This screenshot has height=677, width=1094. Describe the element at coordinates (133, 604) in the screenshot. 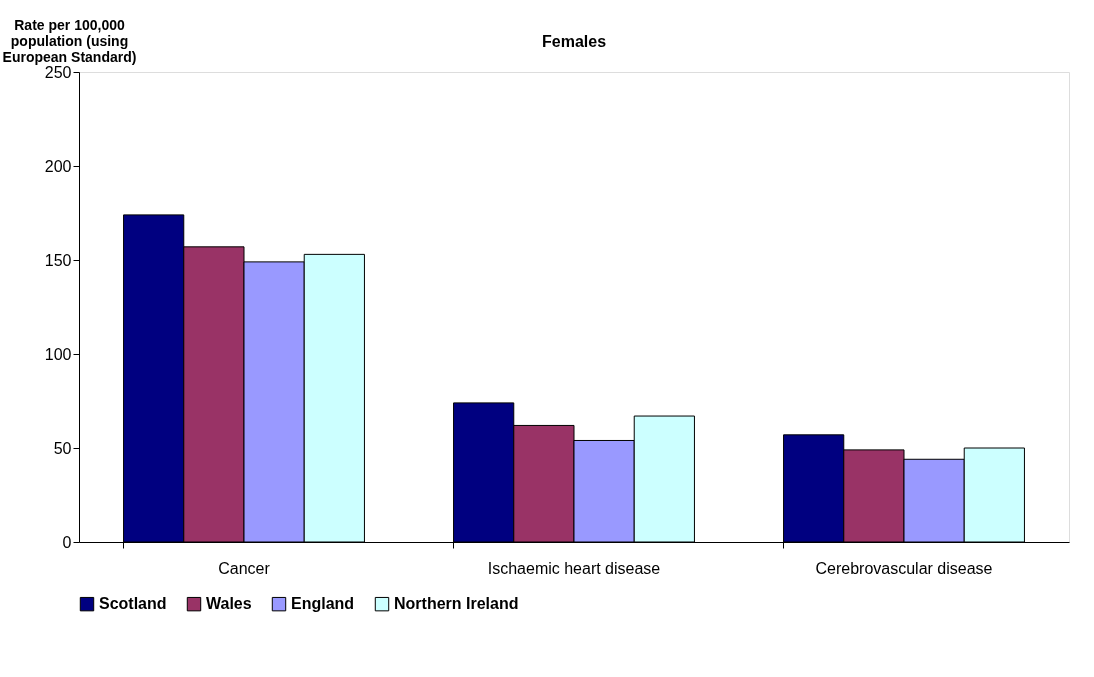

I see `legend-label: Scotland` at that location.